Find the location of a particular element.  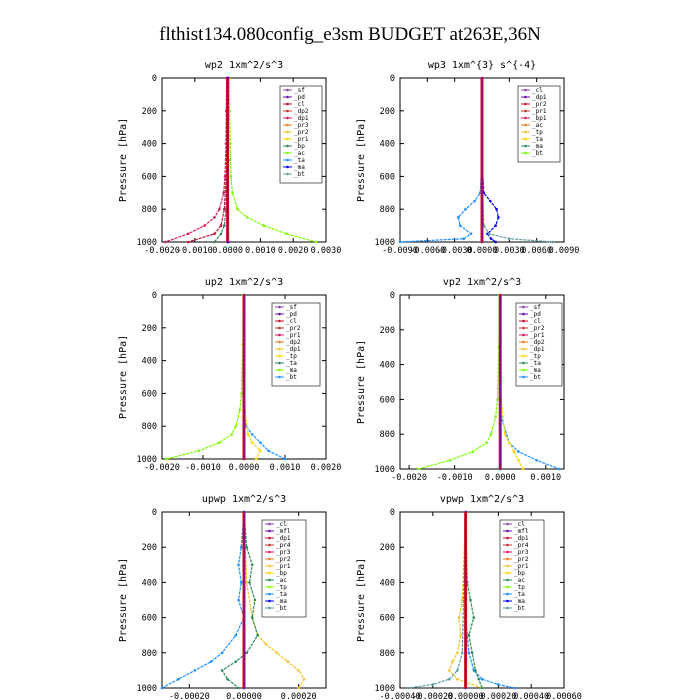

x-tick-label: -0.0010 is located at coordinates (455, 478).